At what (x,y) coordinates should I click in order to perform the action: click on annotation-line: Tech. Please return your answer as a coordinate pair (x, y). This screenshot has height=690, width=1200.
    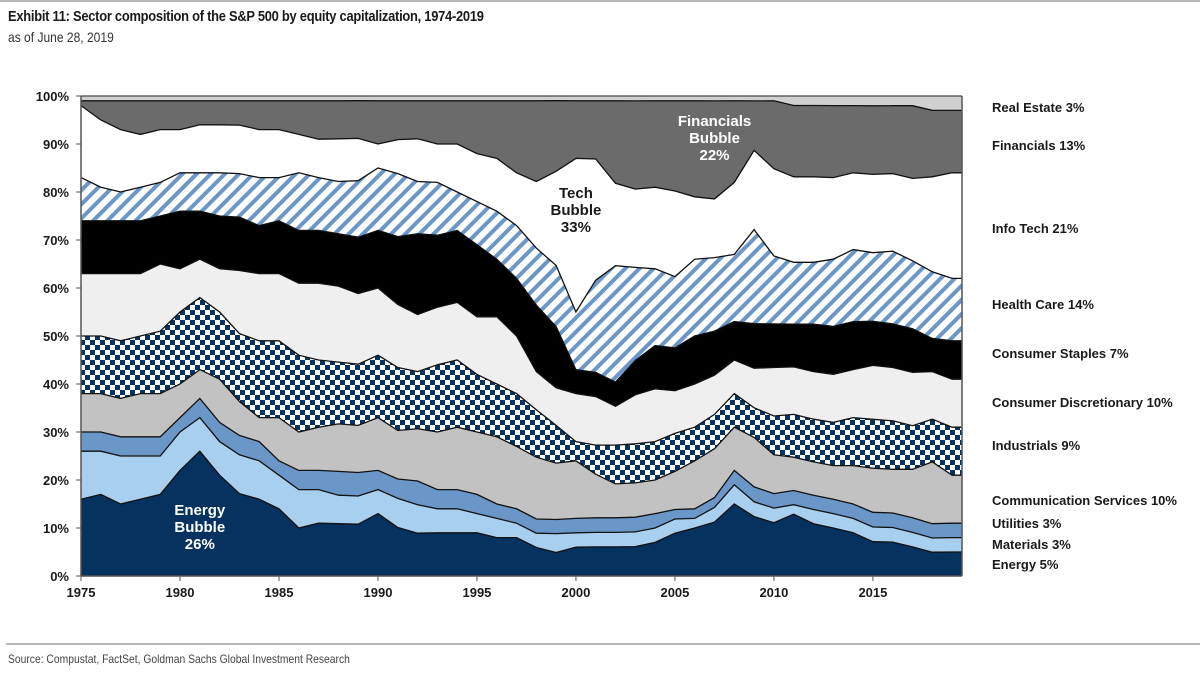
    Looking at the image, I should click on (576, 193).